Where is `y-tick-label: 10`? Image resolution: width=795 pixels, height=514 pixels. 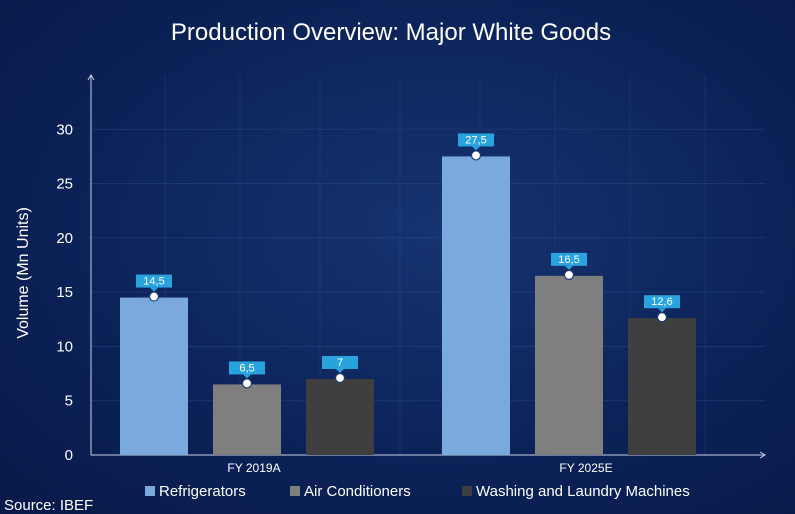
y-tick-label: 10 is located at coordinates (64, 346).